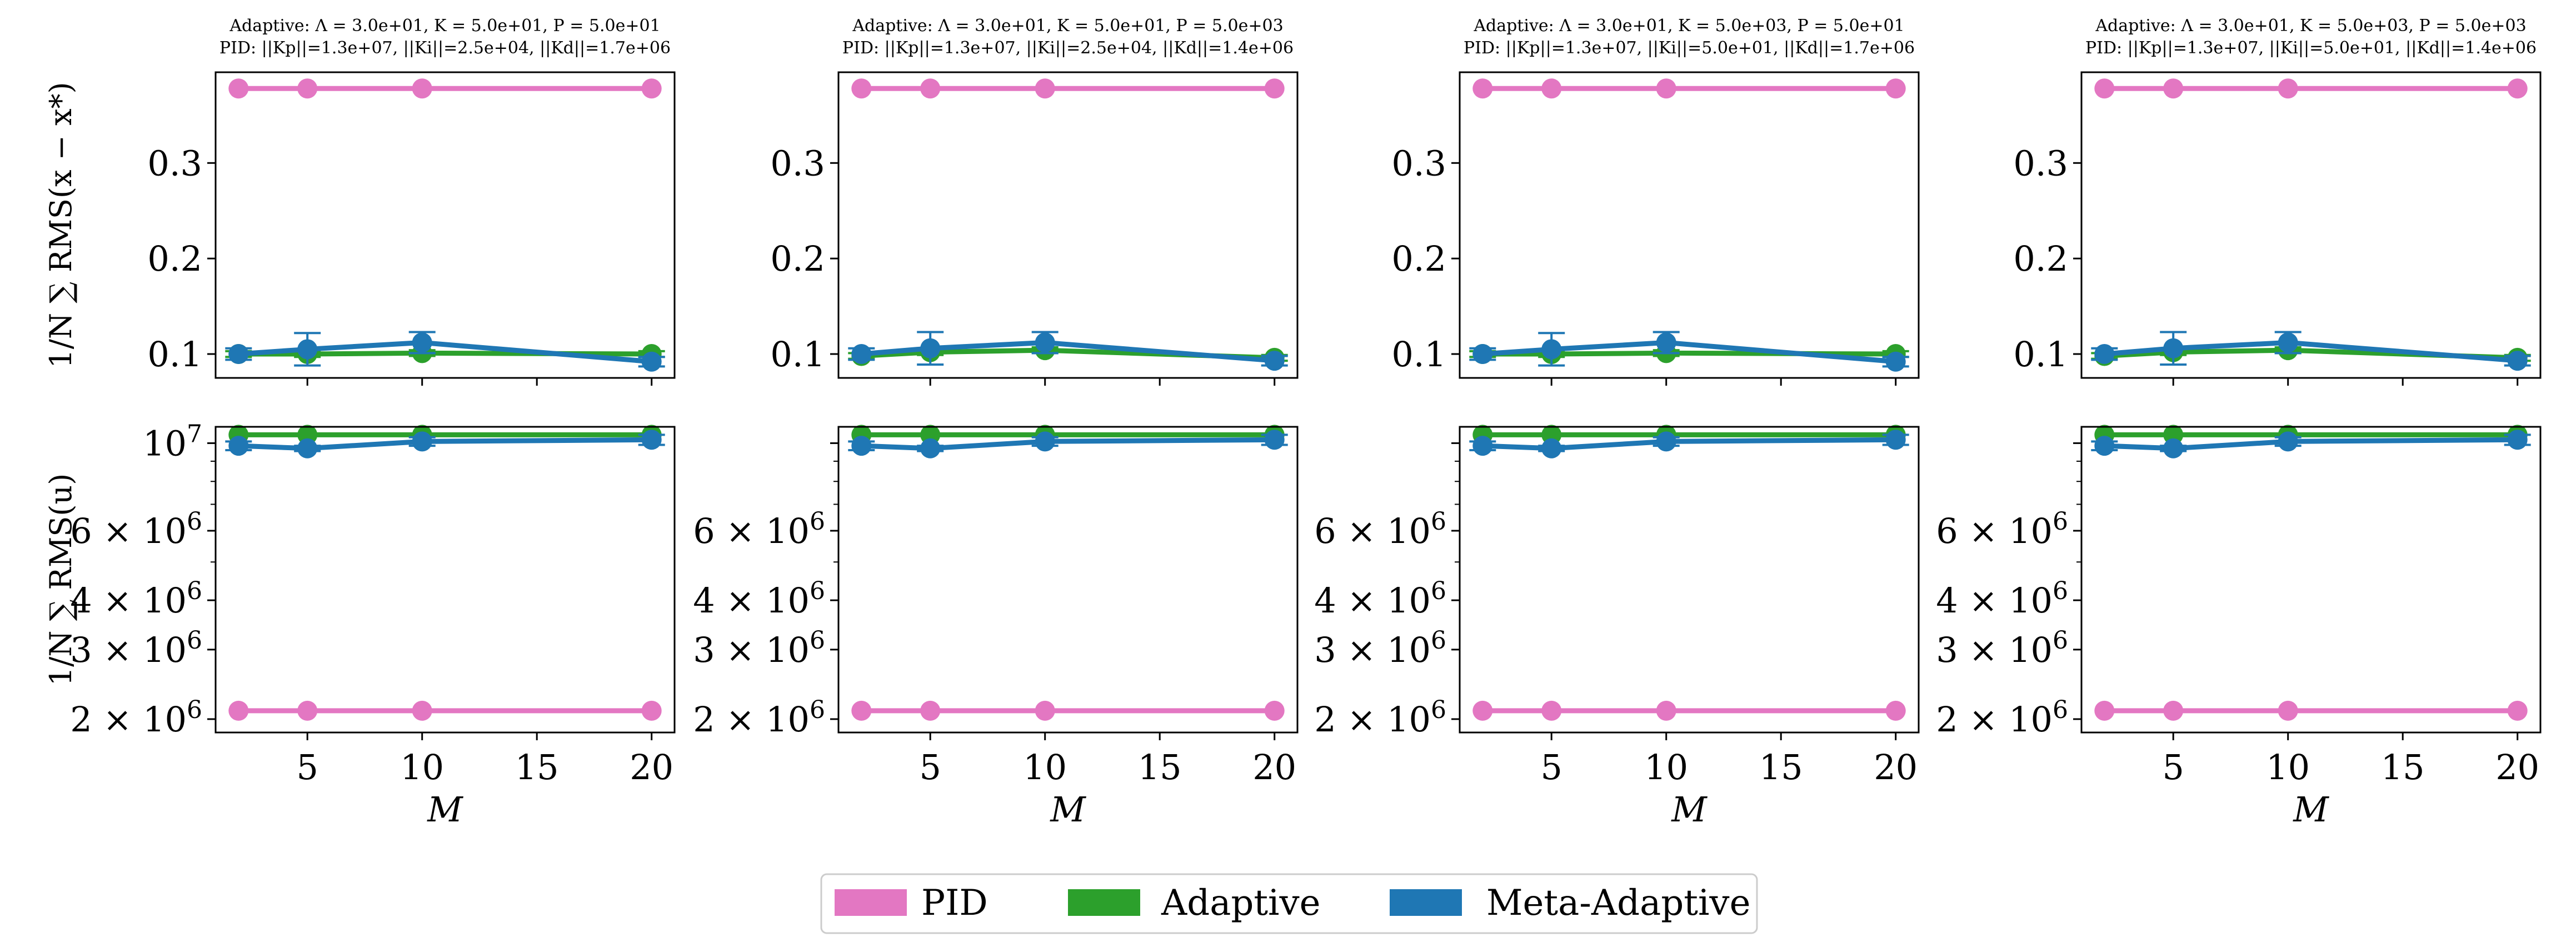 This screenshot has height=952, width=2576. What do you see at coordinates (1426, 902) in the screenshot?
I see `legend-swatch` at bounding box center [1426, 902].